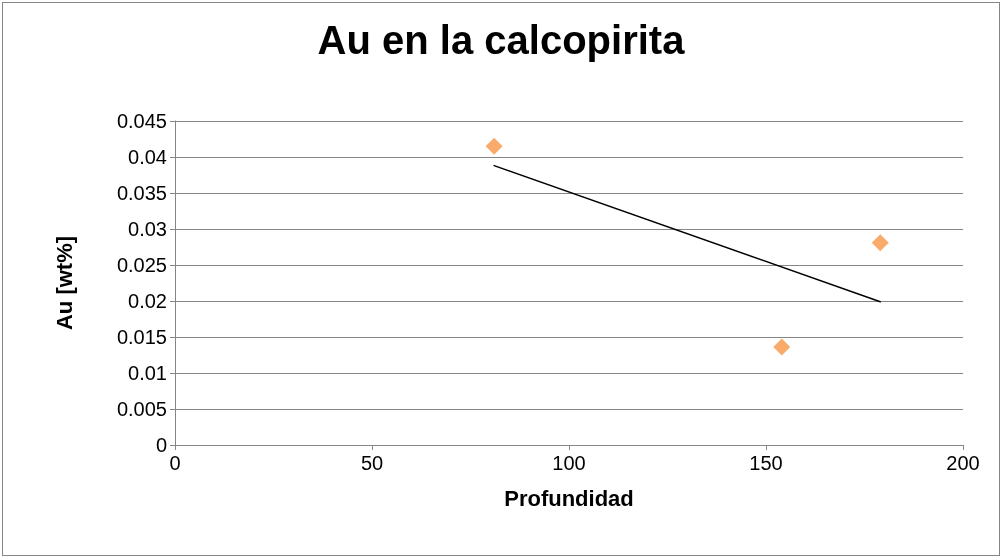 The height and width of the screenshot is (560, 1005). Describe the element at coordinates (569, 463) in the screenshot. I see `x-tick-label: 100` at that location.